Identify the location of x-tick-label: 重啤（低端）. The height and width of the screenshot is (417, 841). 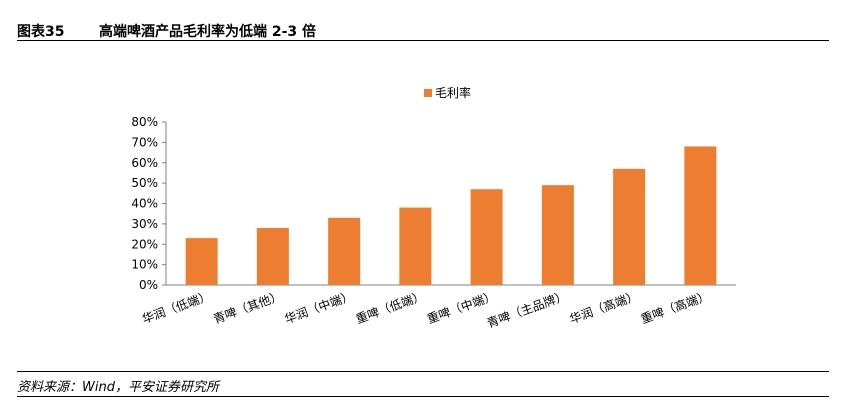
(390, 307).